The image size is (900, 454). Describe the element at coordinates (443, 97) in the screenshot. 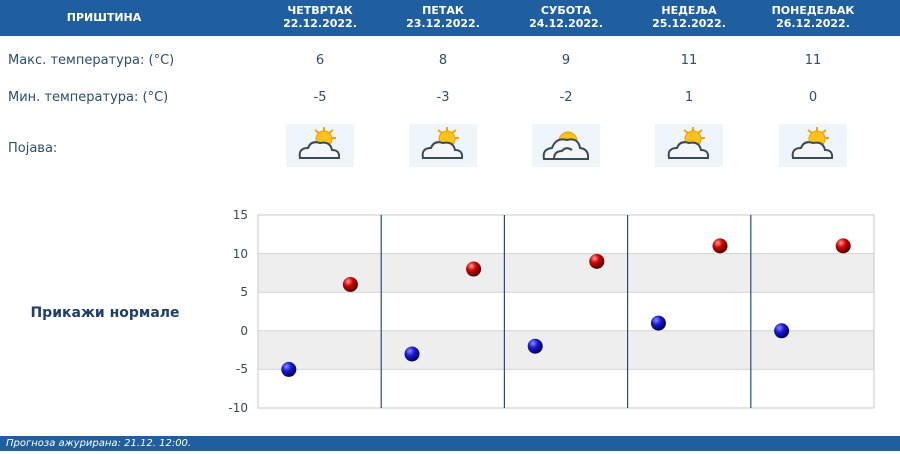

I see `min-temp-value: -3` at that location.